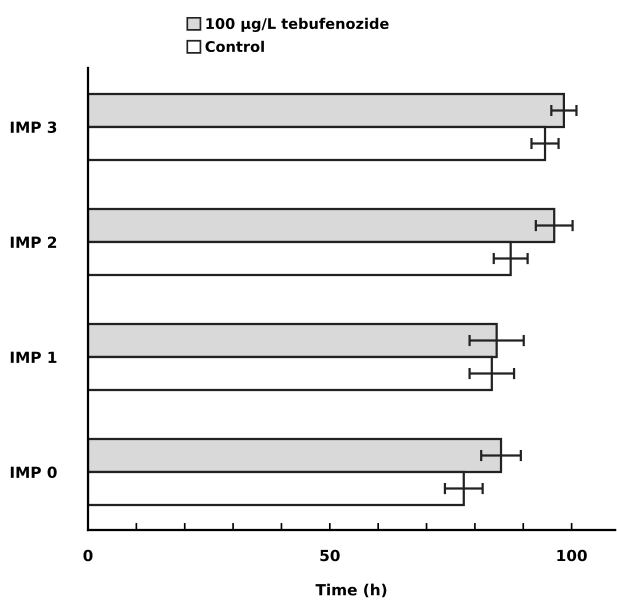  Describe the element at coordinates (33, 472) in the screenshot. I see `y-tick-label: IMP 0` at that location.